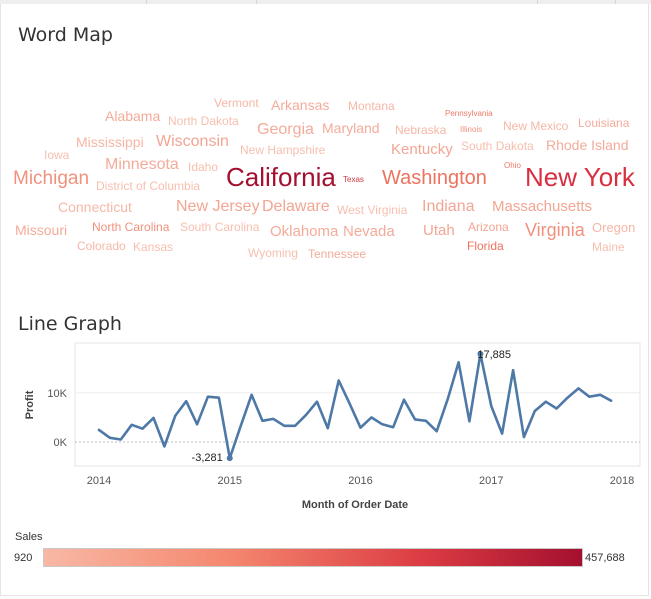 Image resolution: width=651 pixels, height=599 pixels. Describe the element at coordinates (65, 35) in the screenshot. I see `wordmap-title: Word Map` at that location.